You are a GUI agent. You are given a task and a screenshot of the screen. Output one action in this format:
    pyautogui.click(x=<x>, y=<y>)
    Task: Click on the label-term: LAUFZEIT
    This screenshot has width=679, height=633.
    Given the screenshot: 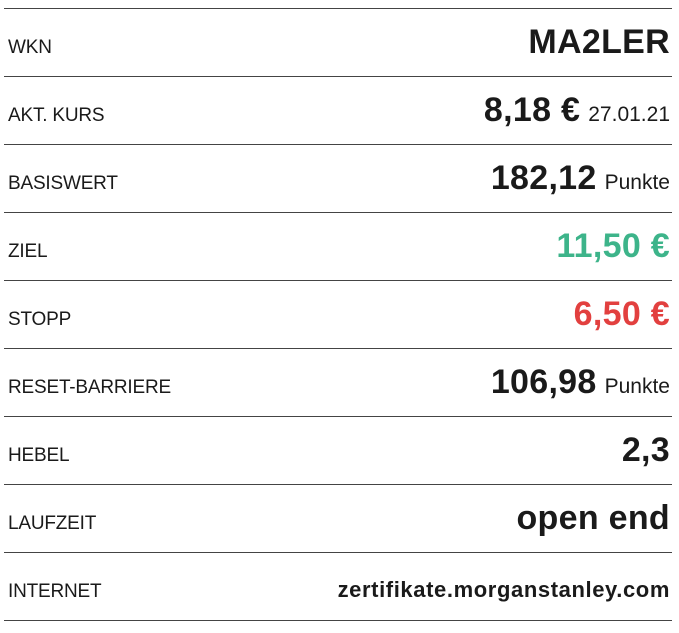 What is the action you would take?
    pyautogui.click(x=52, y=523)
    